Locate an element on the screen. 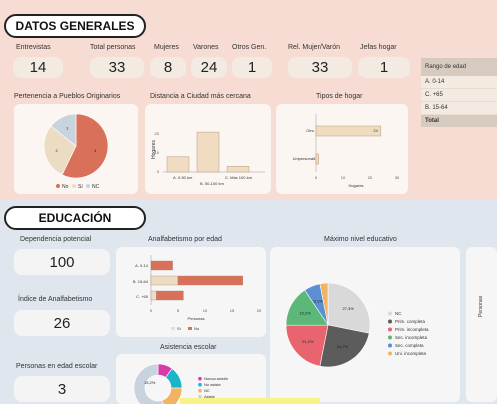 This screenshot has height=409, width=497. x-tick-label: C. Más 100 km is located at coordinates (239, 177).